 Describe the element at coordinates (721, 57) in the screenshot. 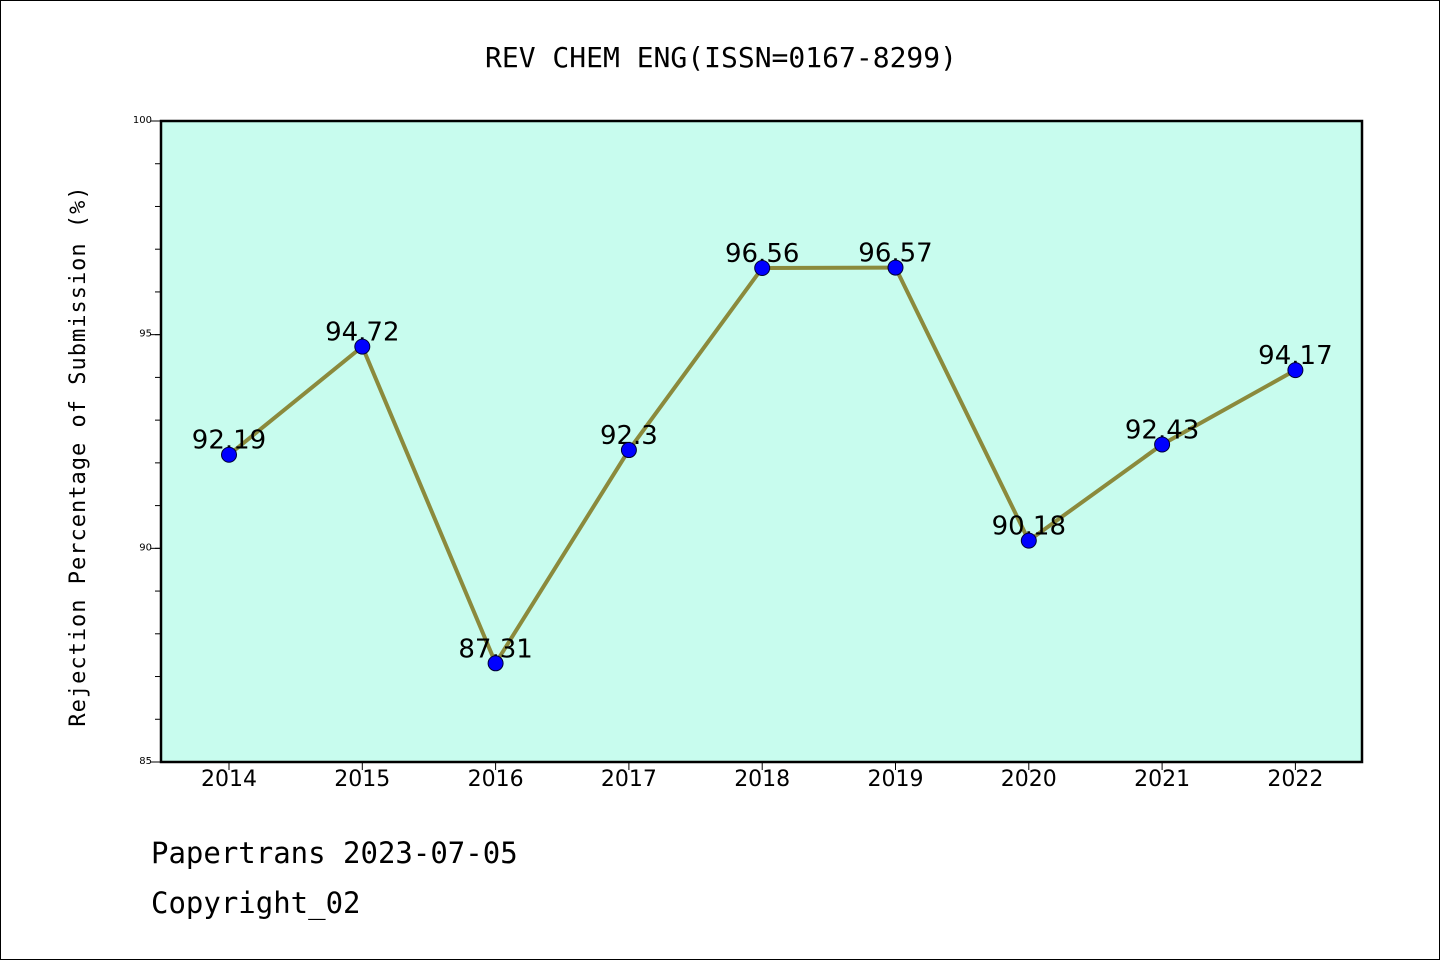

I see `chart-title: REV CHEM ENG(ISSN=0167-8299)` at that location.